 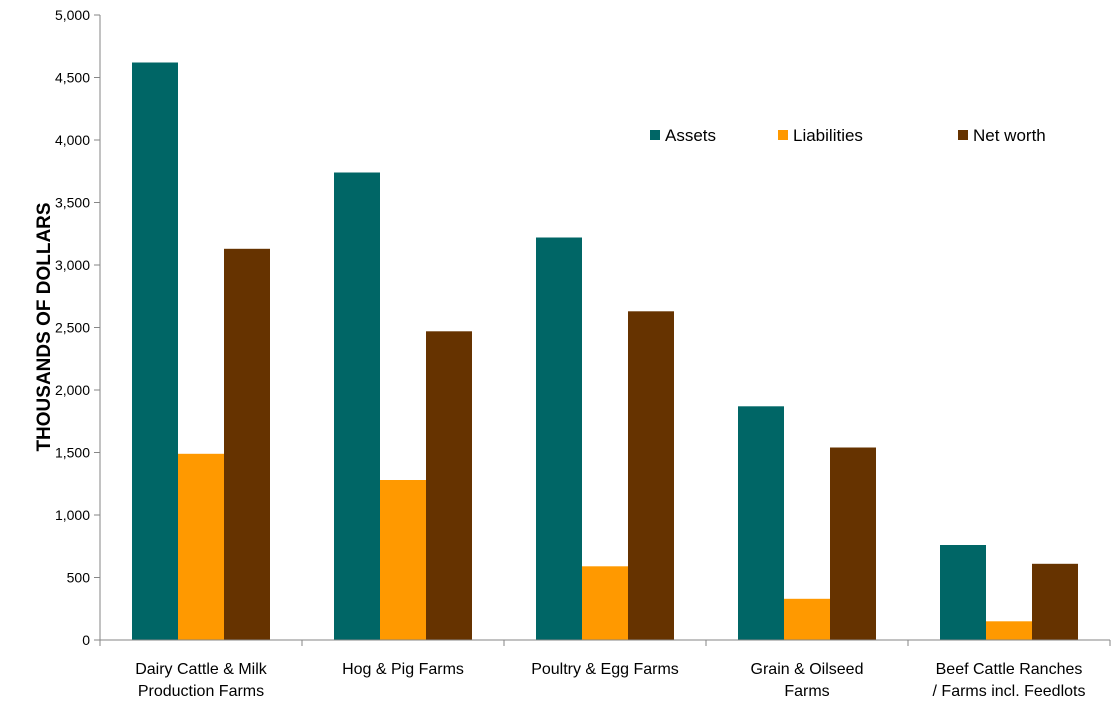 What do you see at coordinates (807, 680) in the screenshot?
I see `category-label-3: Grain & Oilseed Farms` at bounding box center [807, 680].